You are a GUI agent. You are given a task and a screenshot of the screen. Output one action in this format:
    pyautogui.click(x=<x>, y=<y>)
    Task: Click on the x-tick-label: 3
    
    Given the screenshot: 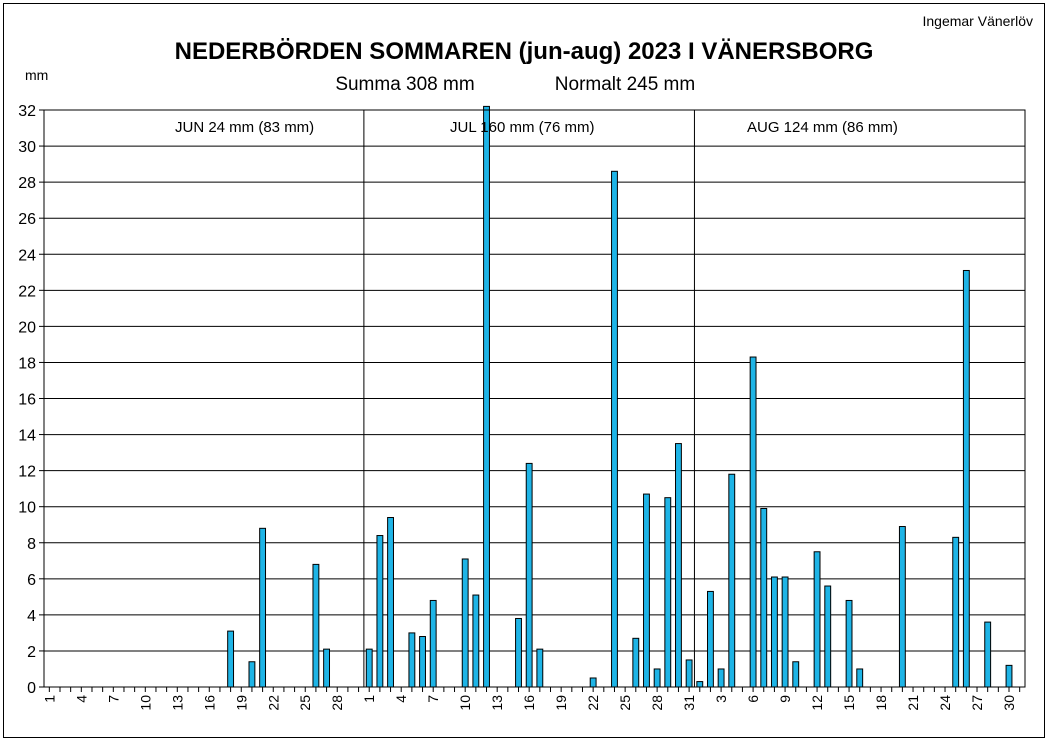 What is the action you would take?
    pyautogui.click(x=721, y=699)
    